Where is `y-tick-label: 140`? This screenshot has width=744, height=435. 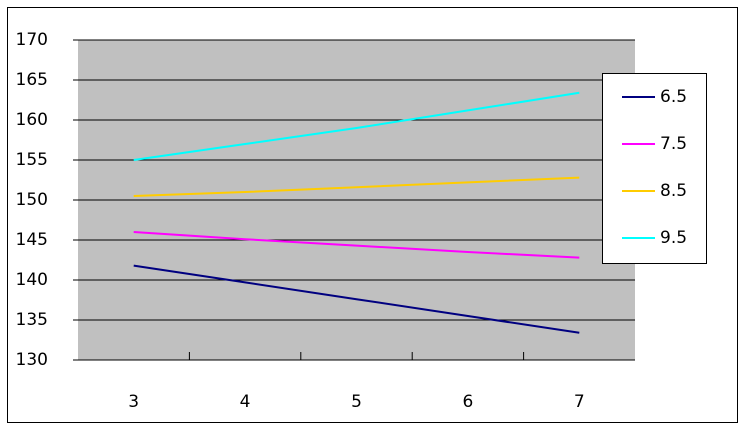
y-tick-label: 140 is located at coordinates (32, 280).